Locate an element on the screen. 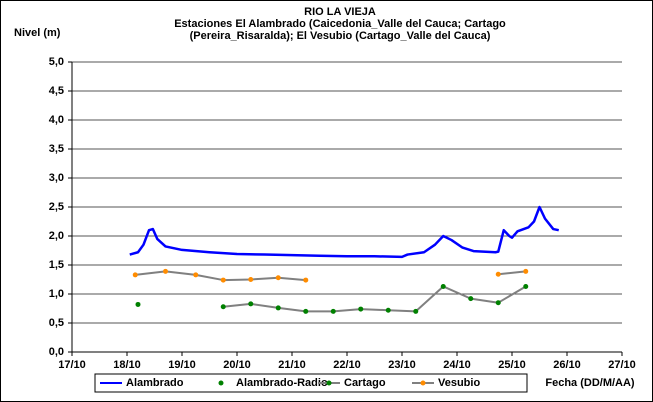  x-tick-label: 26/10 is located at coordinates (567, 365).